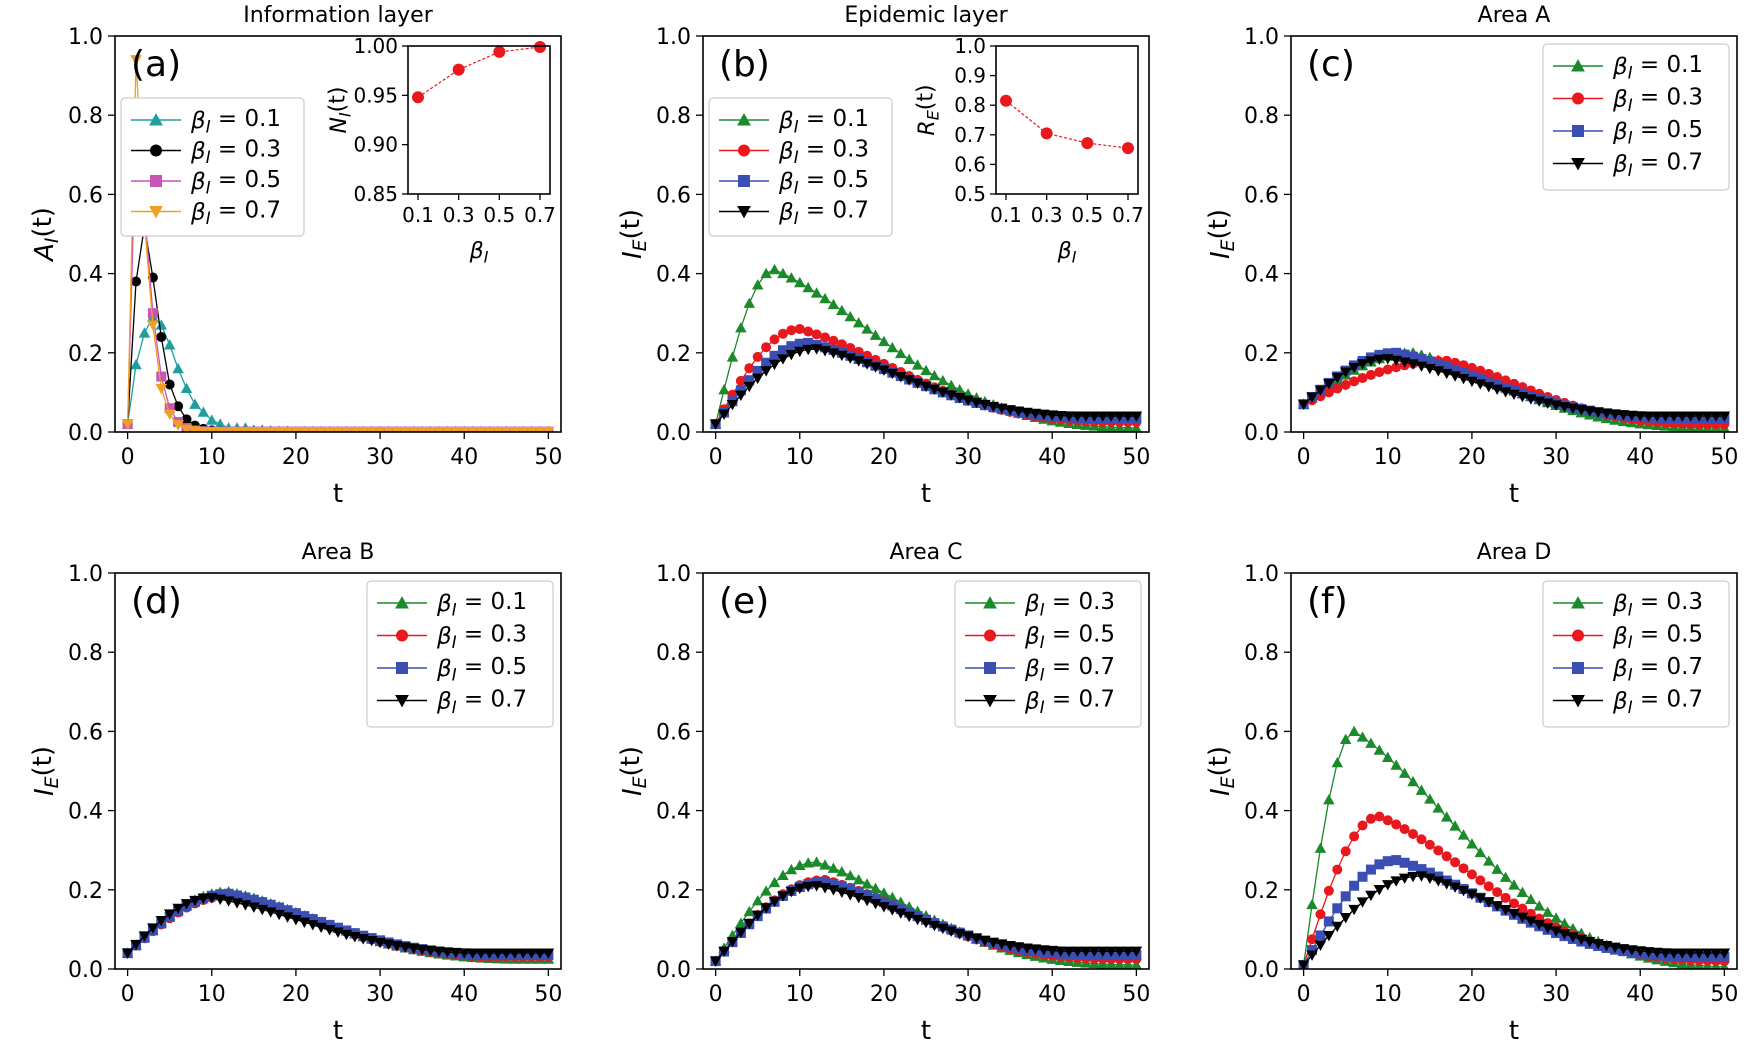 This screenshot has height=1043, width=1745. Describe the element at coordinates (1514, 494) in the screenshot. I see `x-axis-label: t` at that location.